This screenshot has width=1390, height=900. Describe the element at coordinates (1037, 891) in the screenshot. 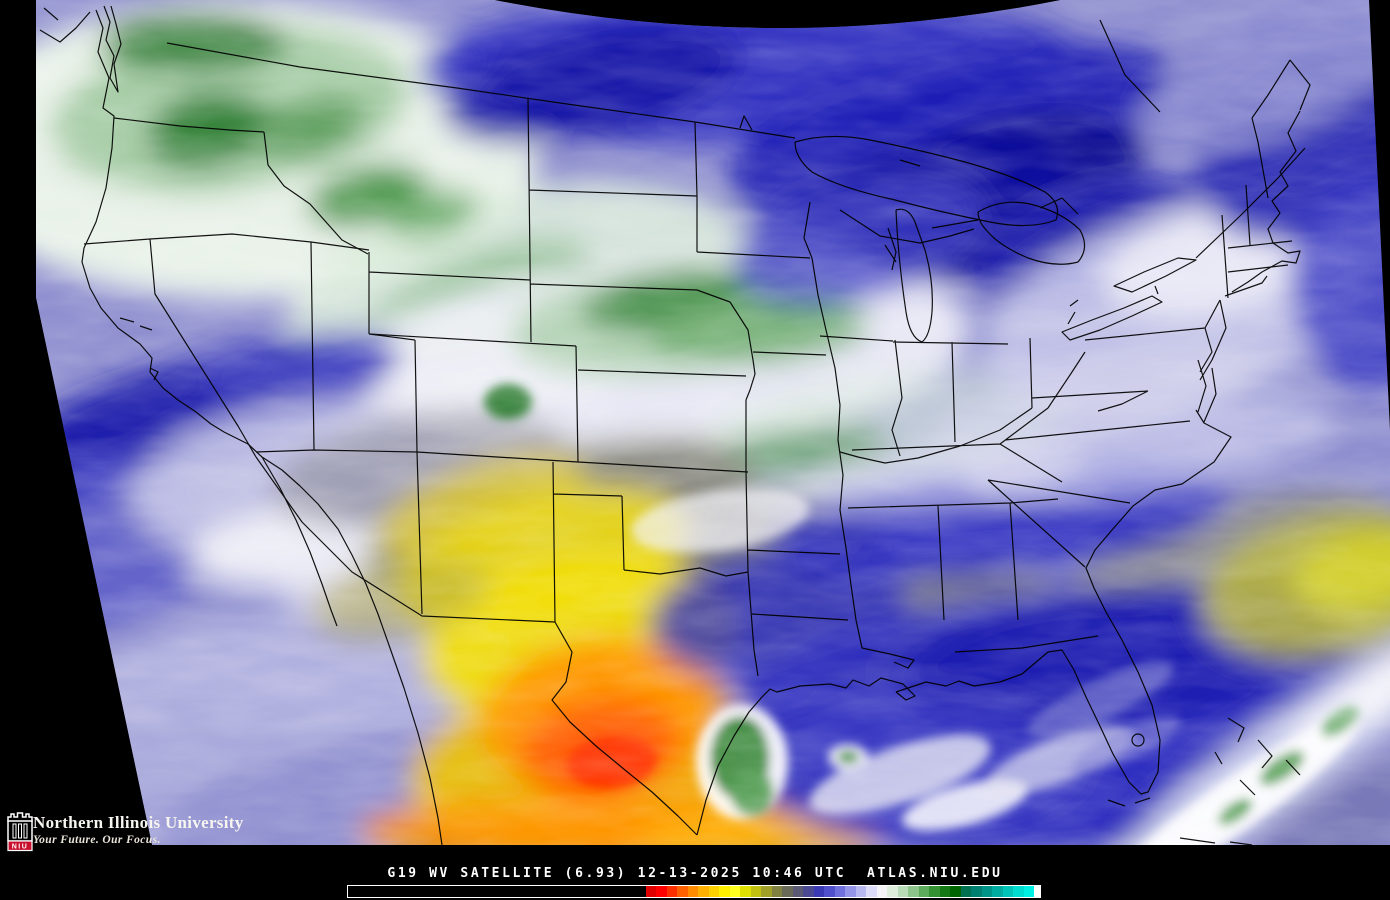

I see `colorbar-end-cap` at that location.